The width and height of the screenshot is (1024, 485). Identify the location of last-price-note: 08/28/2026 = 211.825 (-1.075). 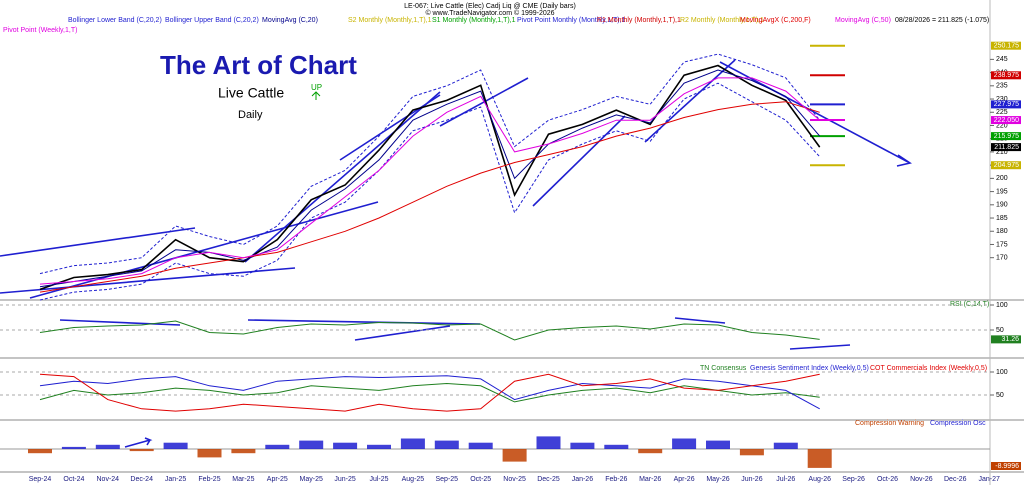
(942, 20).